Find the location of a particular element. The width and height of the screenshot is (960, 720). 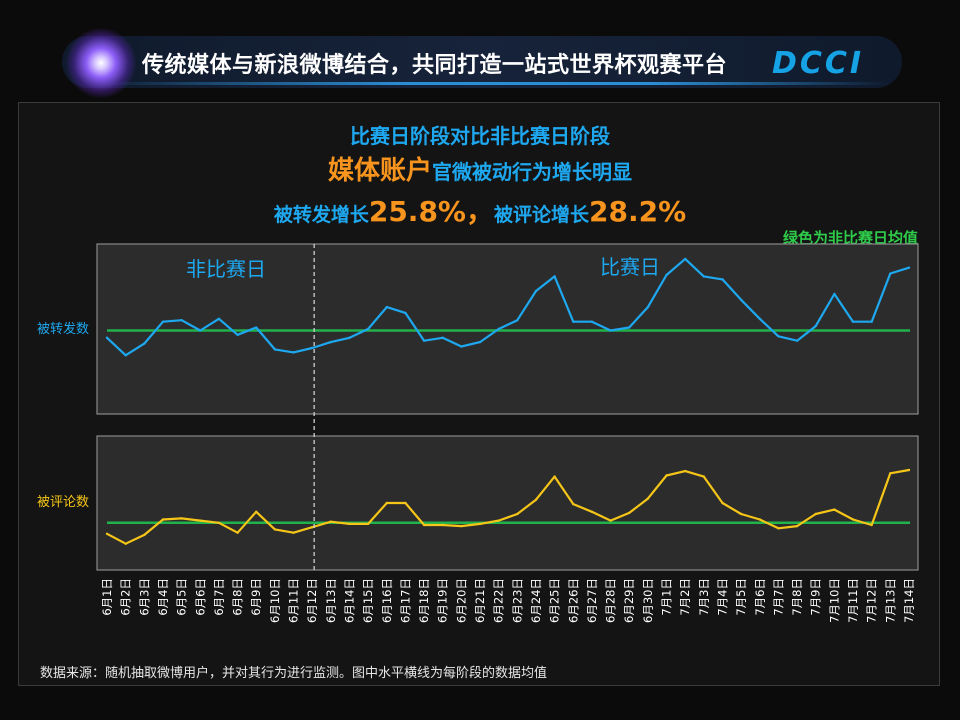

headline-line1: 比赛日阶段对比非比赛日阶段 is located at coordinates (480, 136).